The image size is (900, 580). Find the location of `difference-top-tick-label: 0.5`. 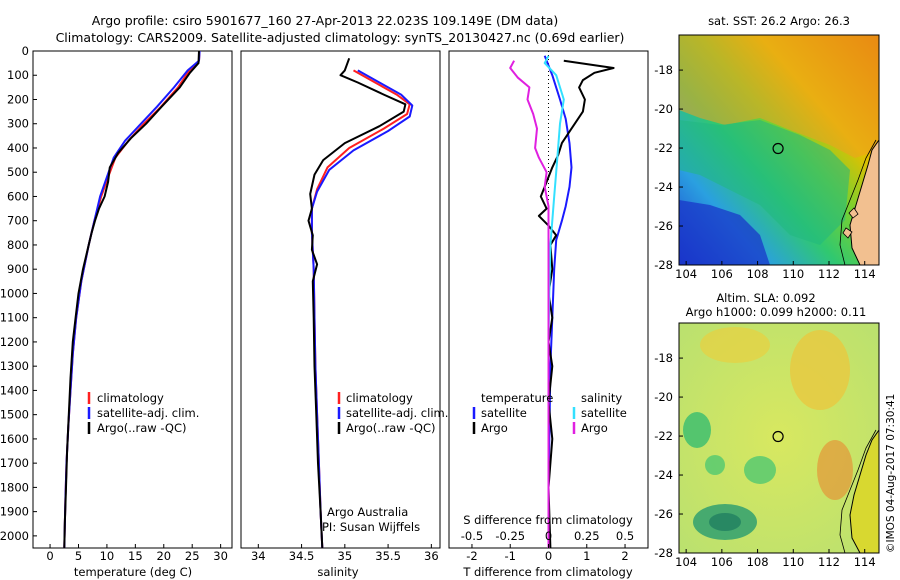

difference-top-tick-label: 0.5 is located at coordinates (625, 536).